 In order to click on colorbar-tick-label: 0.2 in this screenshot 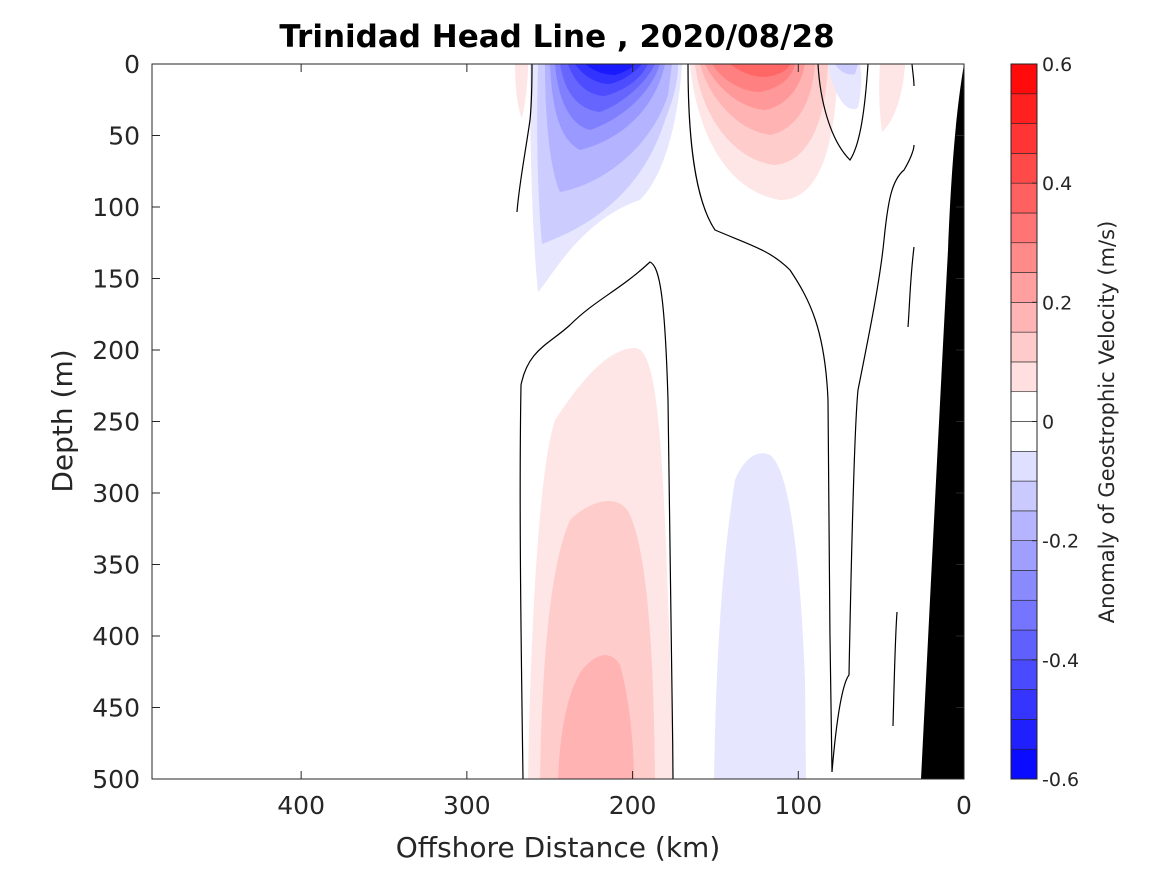, I will do `click(1057, 303)`.